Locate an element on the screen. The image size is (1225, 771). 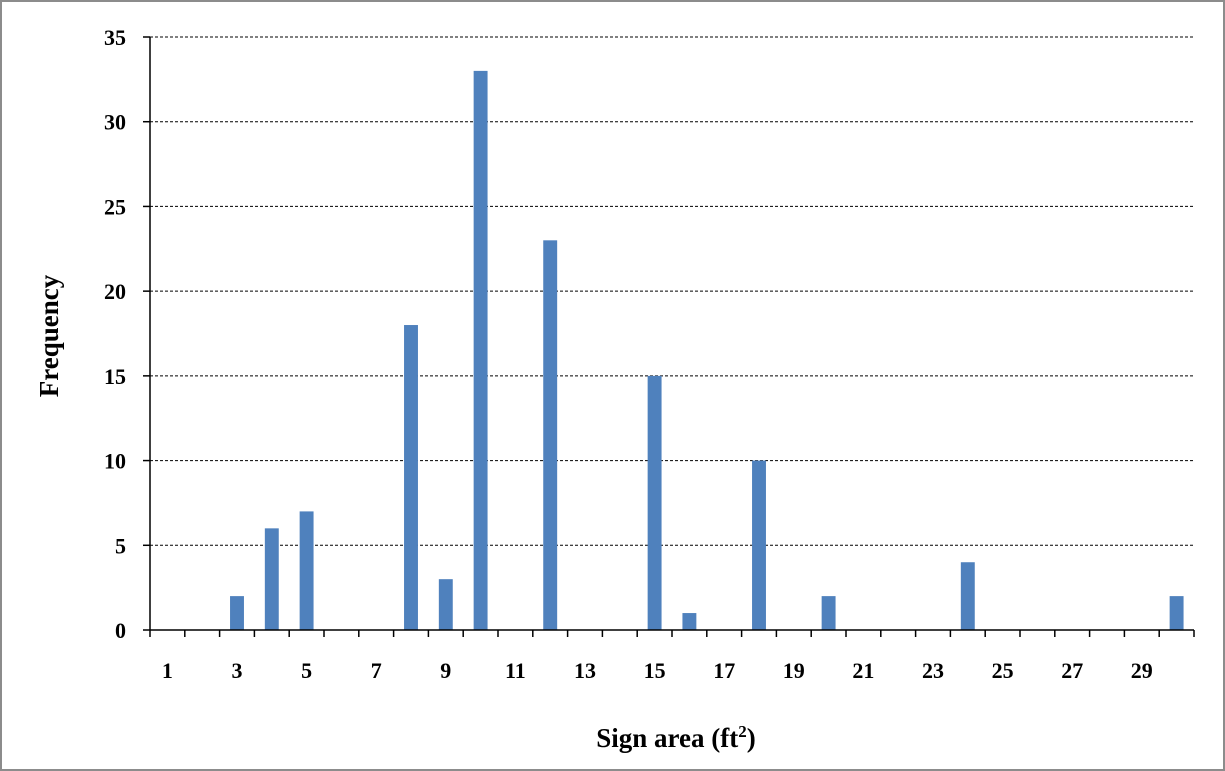
y-tick-label-0: 0 is located at coordinates (120, 630).